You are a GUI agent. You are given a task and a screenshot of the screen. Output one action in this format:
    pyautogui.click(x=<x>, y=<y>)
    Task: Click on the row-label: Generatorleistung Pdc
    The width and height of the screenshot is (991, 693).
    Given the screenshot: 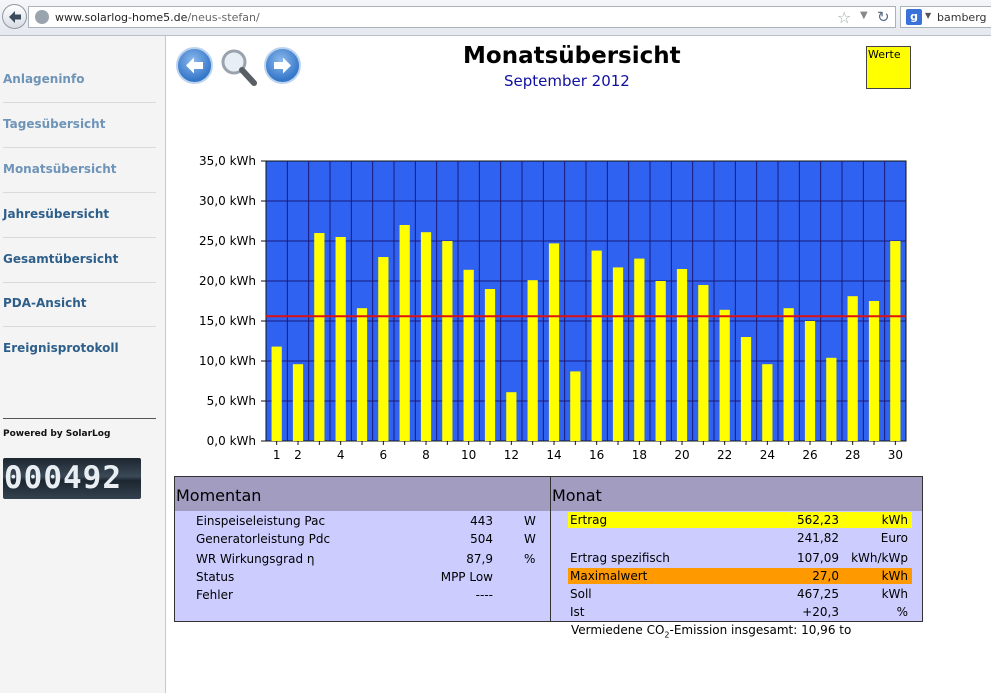 What is the action you would take?
    pyautogui.click(x=263, y=539)
    